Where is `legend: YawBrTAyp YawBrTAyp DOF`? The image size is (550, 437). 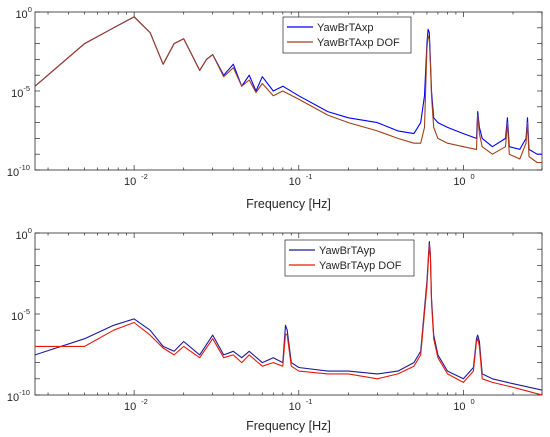
legend: YawBrTAyp YawBrTAyp DOF is located at coordinates (349, 258).